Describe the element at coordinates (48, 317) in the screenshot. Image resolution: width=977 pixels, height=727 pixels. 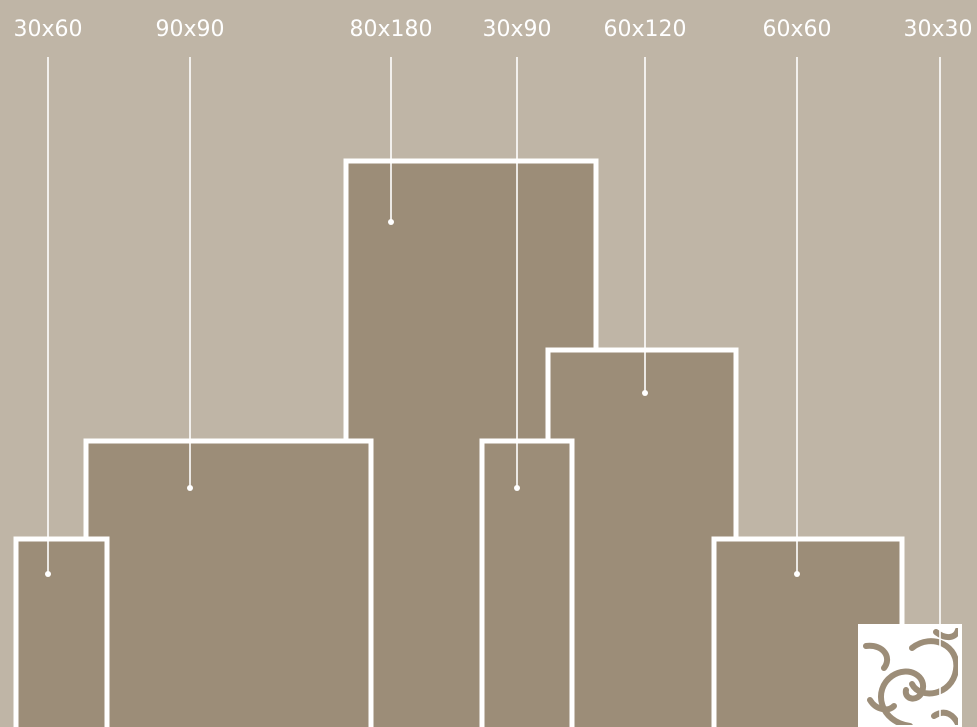
I see `leader-30x60` at that location.